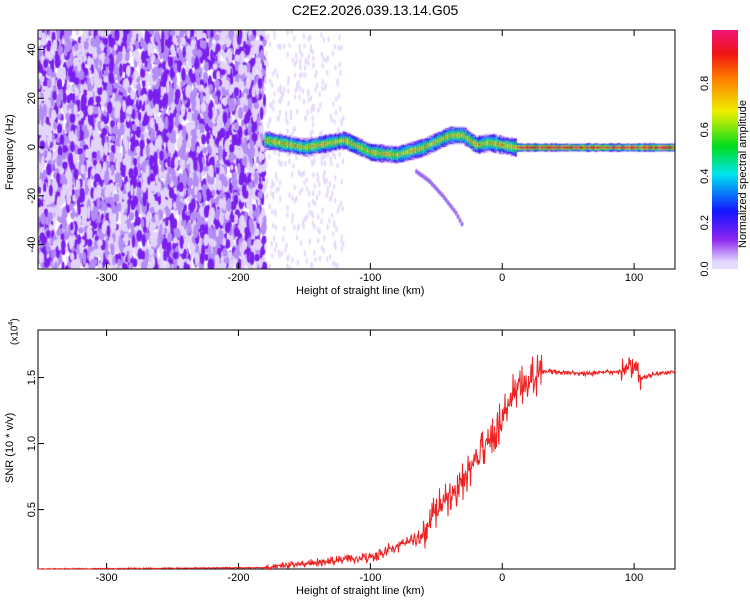 The height and width of the screenshot is (600, 750). What do you see at coordinates (32, 245) in the screenshot?
I see `y-tick-label: -40` at bounding box center [32, 245].